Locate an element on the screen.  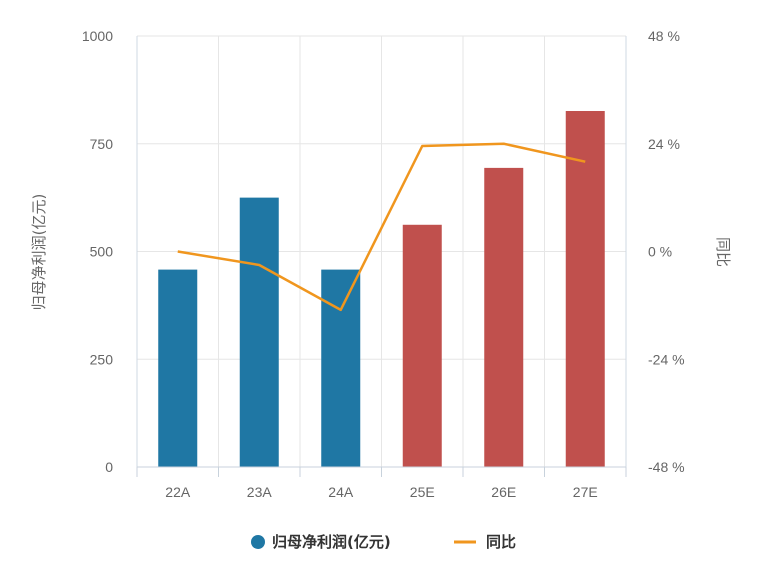
legend-bar-marker is located at coordinates (258, 542).